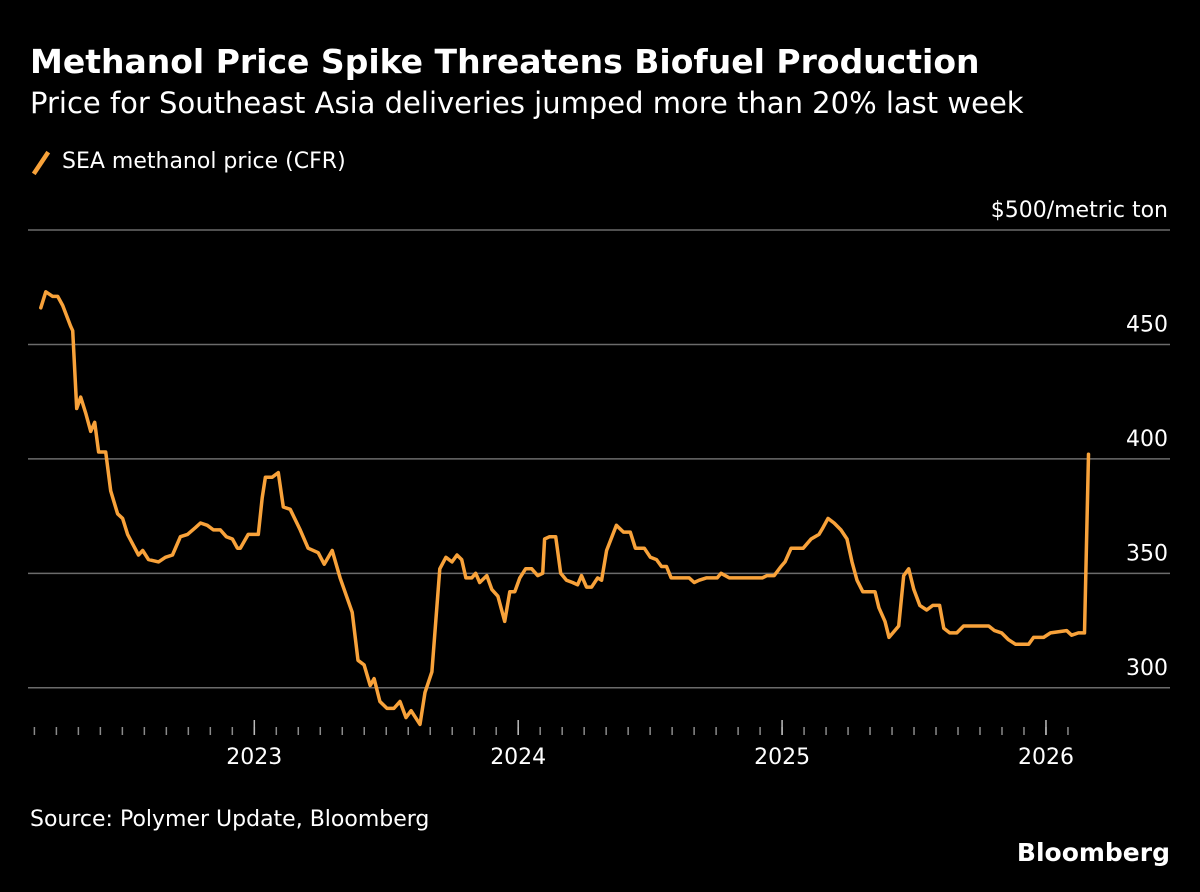  Describe the element at coordinates (1079, 210) in the screenshot. I see `y-tick-label: $500/metric ton` at that location.